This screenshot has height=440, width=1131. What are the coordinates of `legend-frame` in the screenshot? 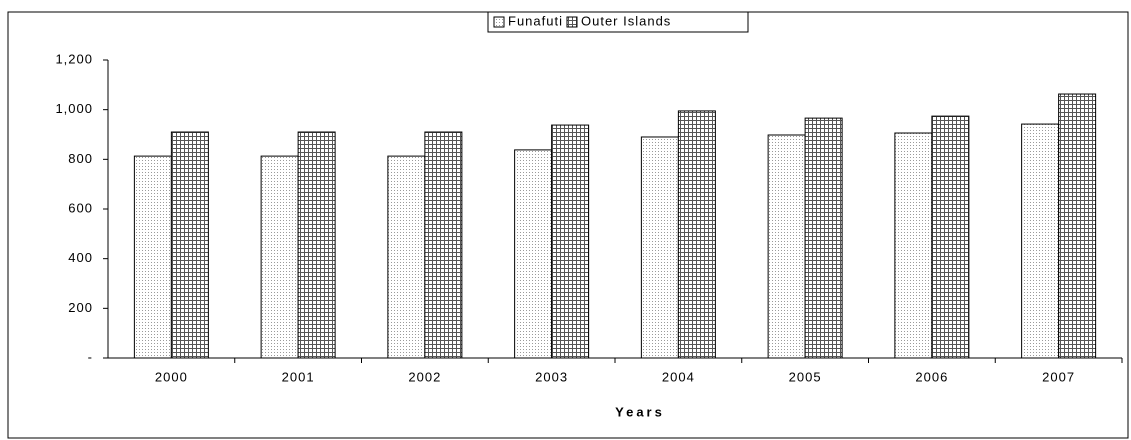 It's located at (618, 22).